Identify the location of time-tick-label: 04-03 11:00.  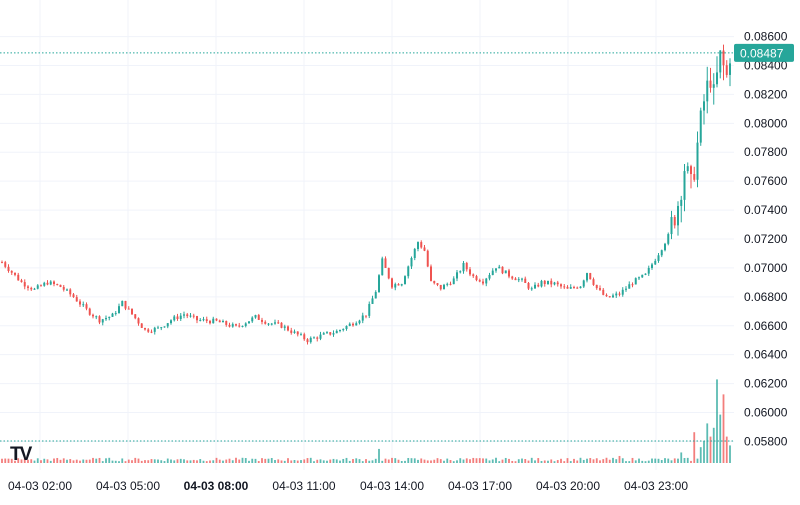
(303, 486).